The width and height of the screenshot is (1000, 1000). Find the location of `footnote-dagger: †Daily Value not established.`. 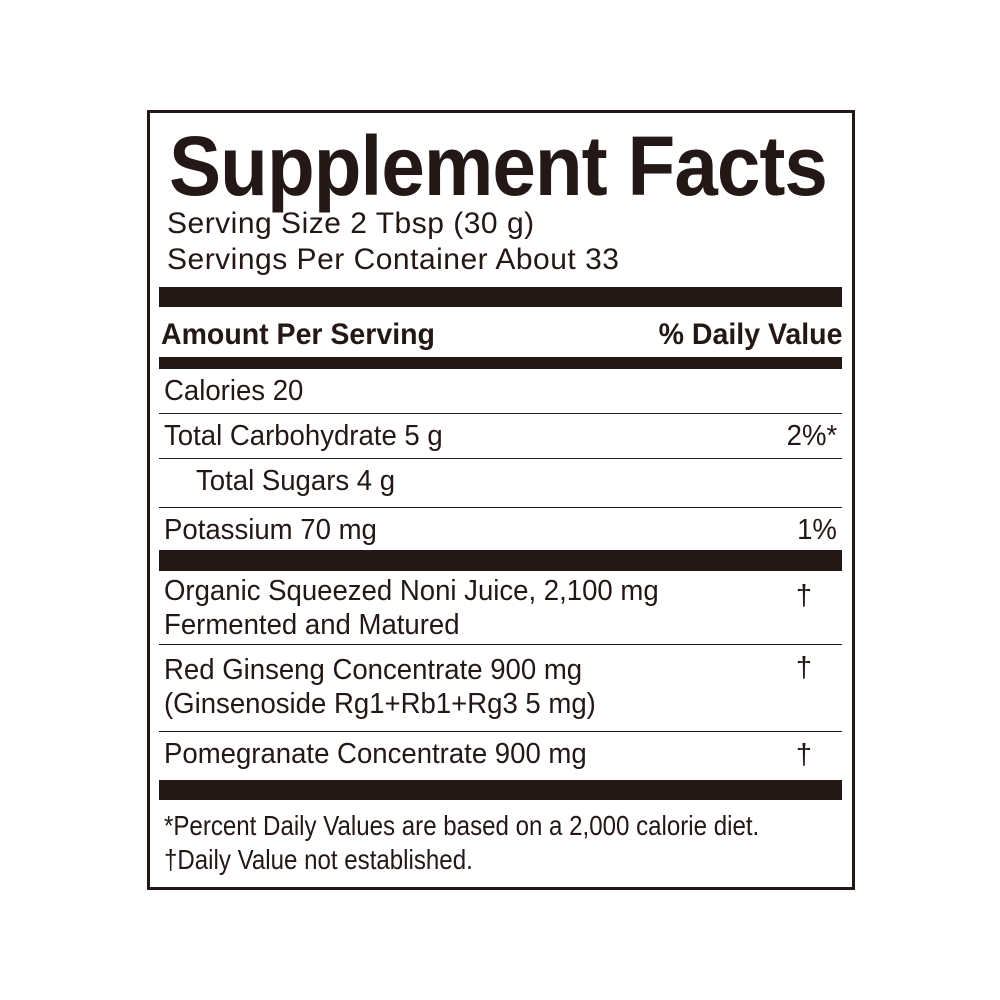

footnote-dagger: †Daily Value not established. is located at coordinates (318, 859).